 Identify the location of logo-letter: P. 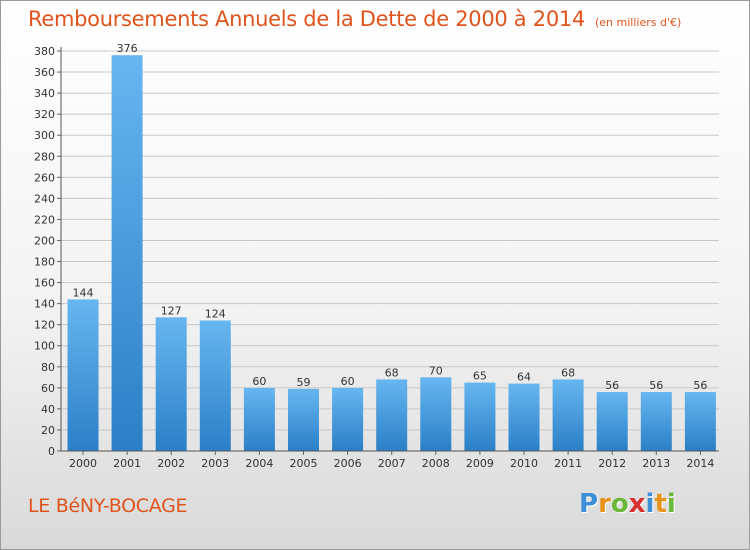
(589, 504).